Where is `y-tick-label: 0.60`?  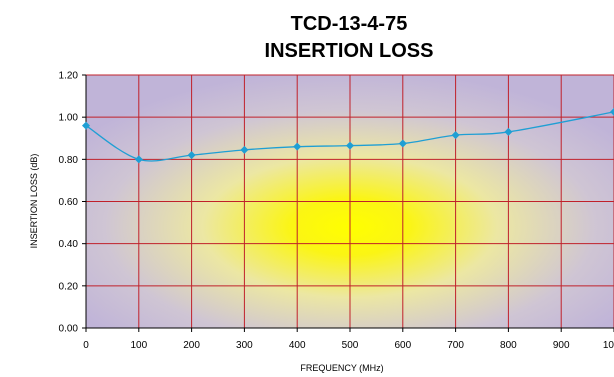 y-tick-label: 0.60 is located at coordinates (69, 202).